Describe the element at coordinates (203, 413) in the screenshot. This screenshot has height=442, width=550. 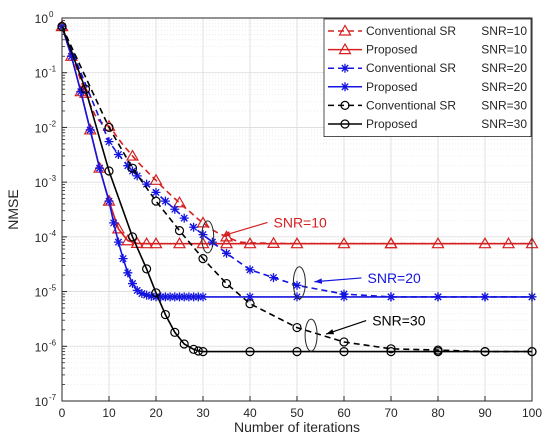
I see `x-tick-label: 30` at that location.